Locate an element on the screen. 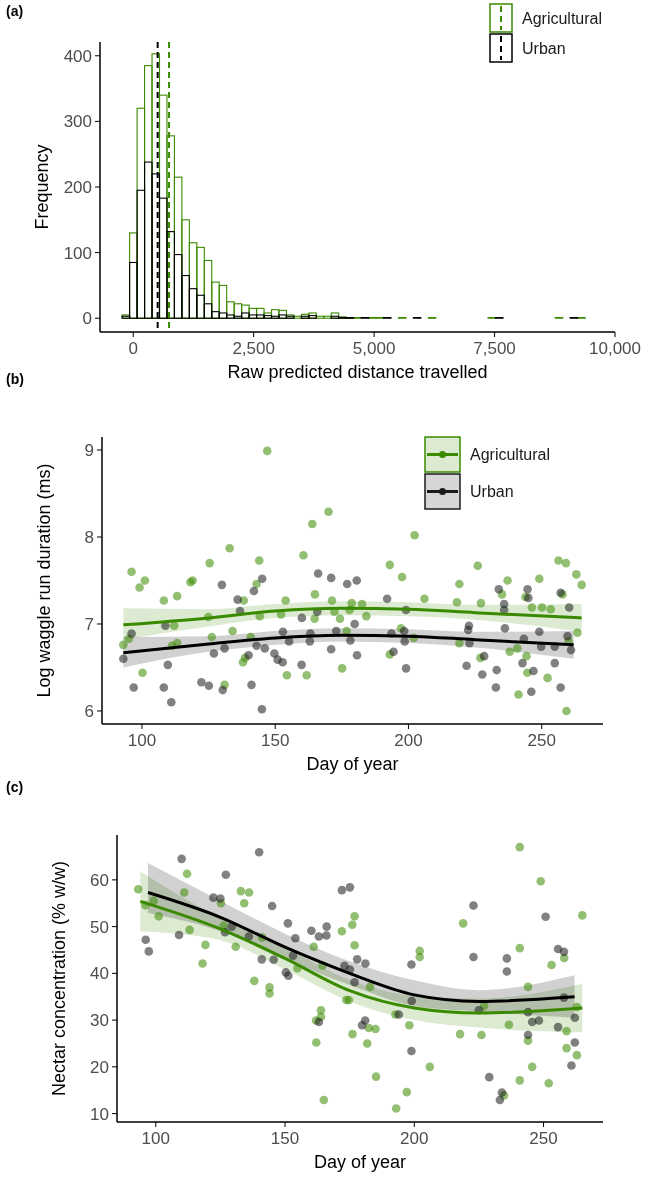  y-tick-label: 6 is located at coordinates (89, 711).